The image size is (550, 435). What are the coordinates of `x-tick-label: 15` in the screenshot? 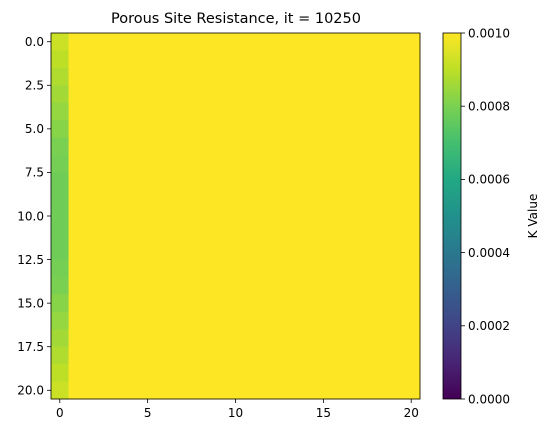 It's located at (323, 413).